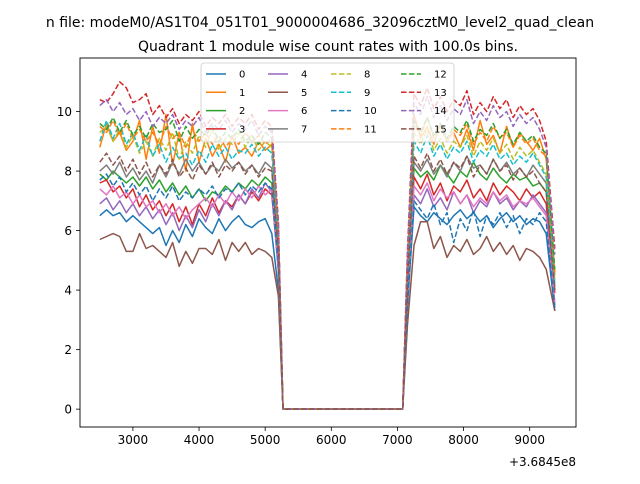 The height and width of the screenshot is (484, 640). What do you see at coordinates (242, 93) in the screenshot?
I see `legend-label-1: 1` at bounding box center [242, 93].